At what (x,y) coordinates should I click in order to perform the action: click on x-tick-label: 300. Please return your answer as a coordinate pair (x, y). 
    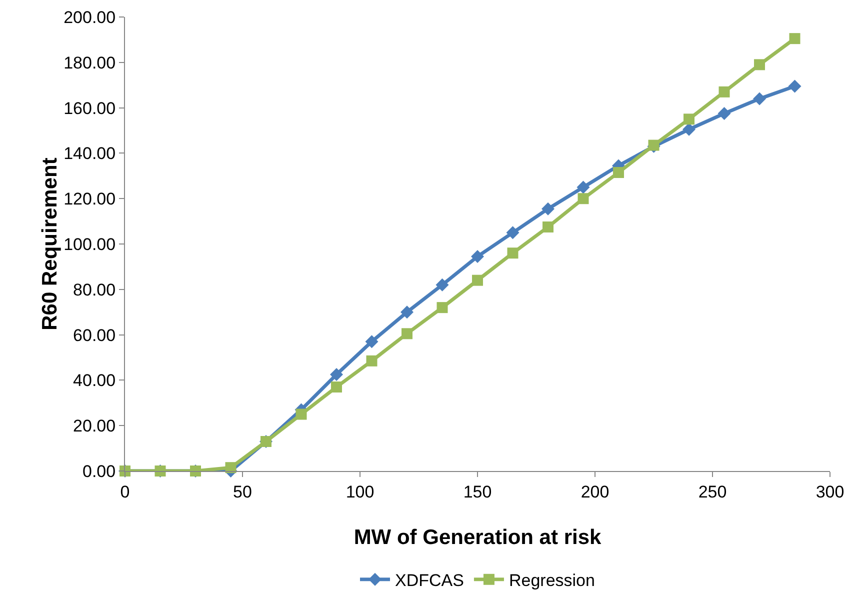
    Looking at the image, I should click on (830, 492).